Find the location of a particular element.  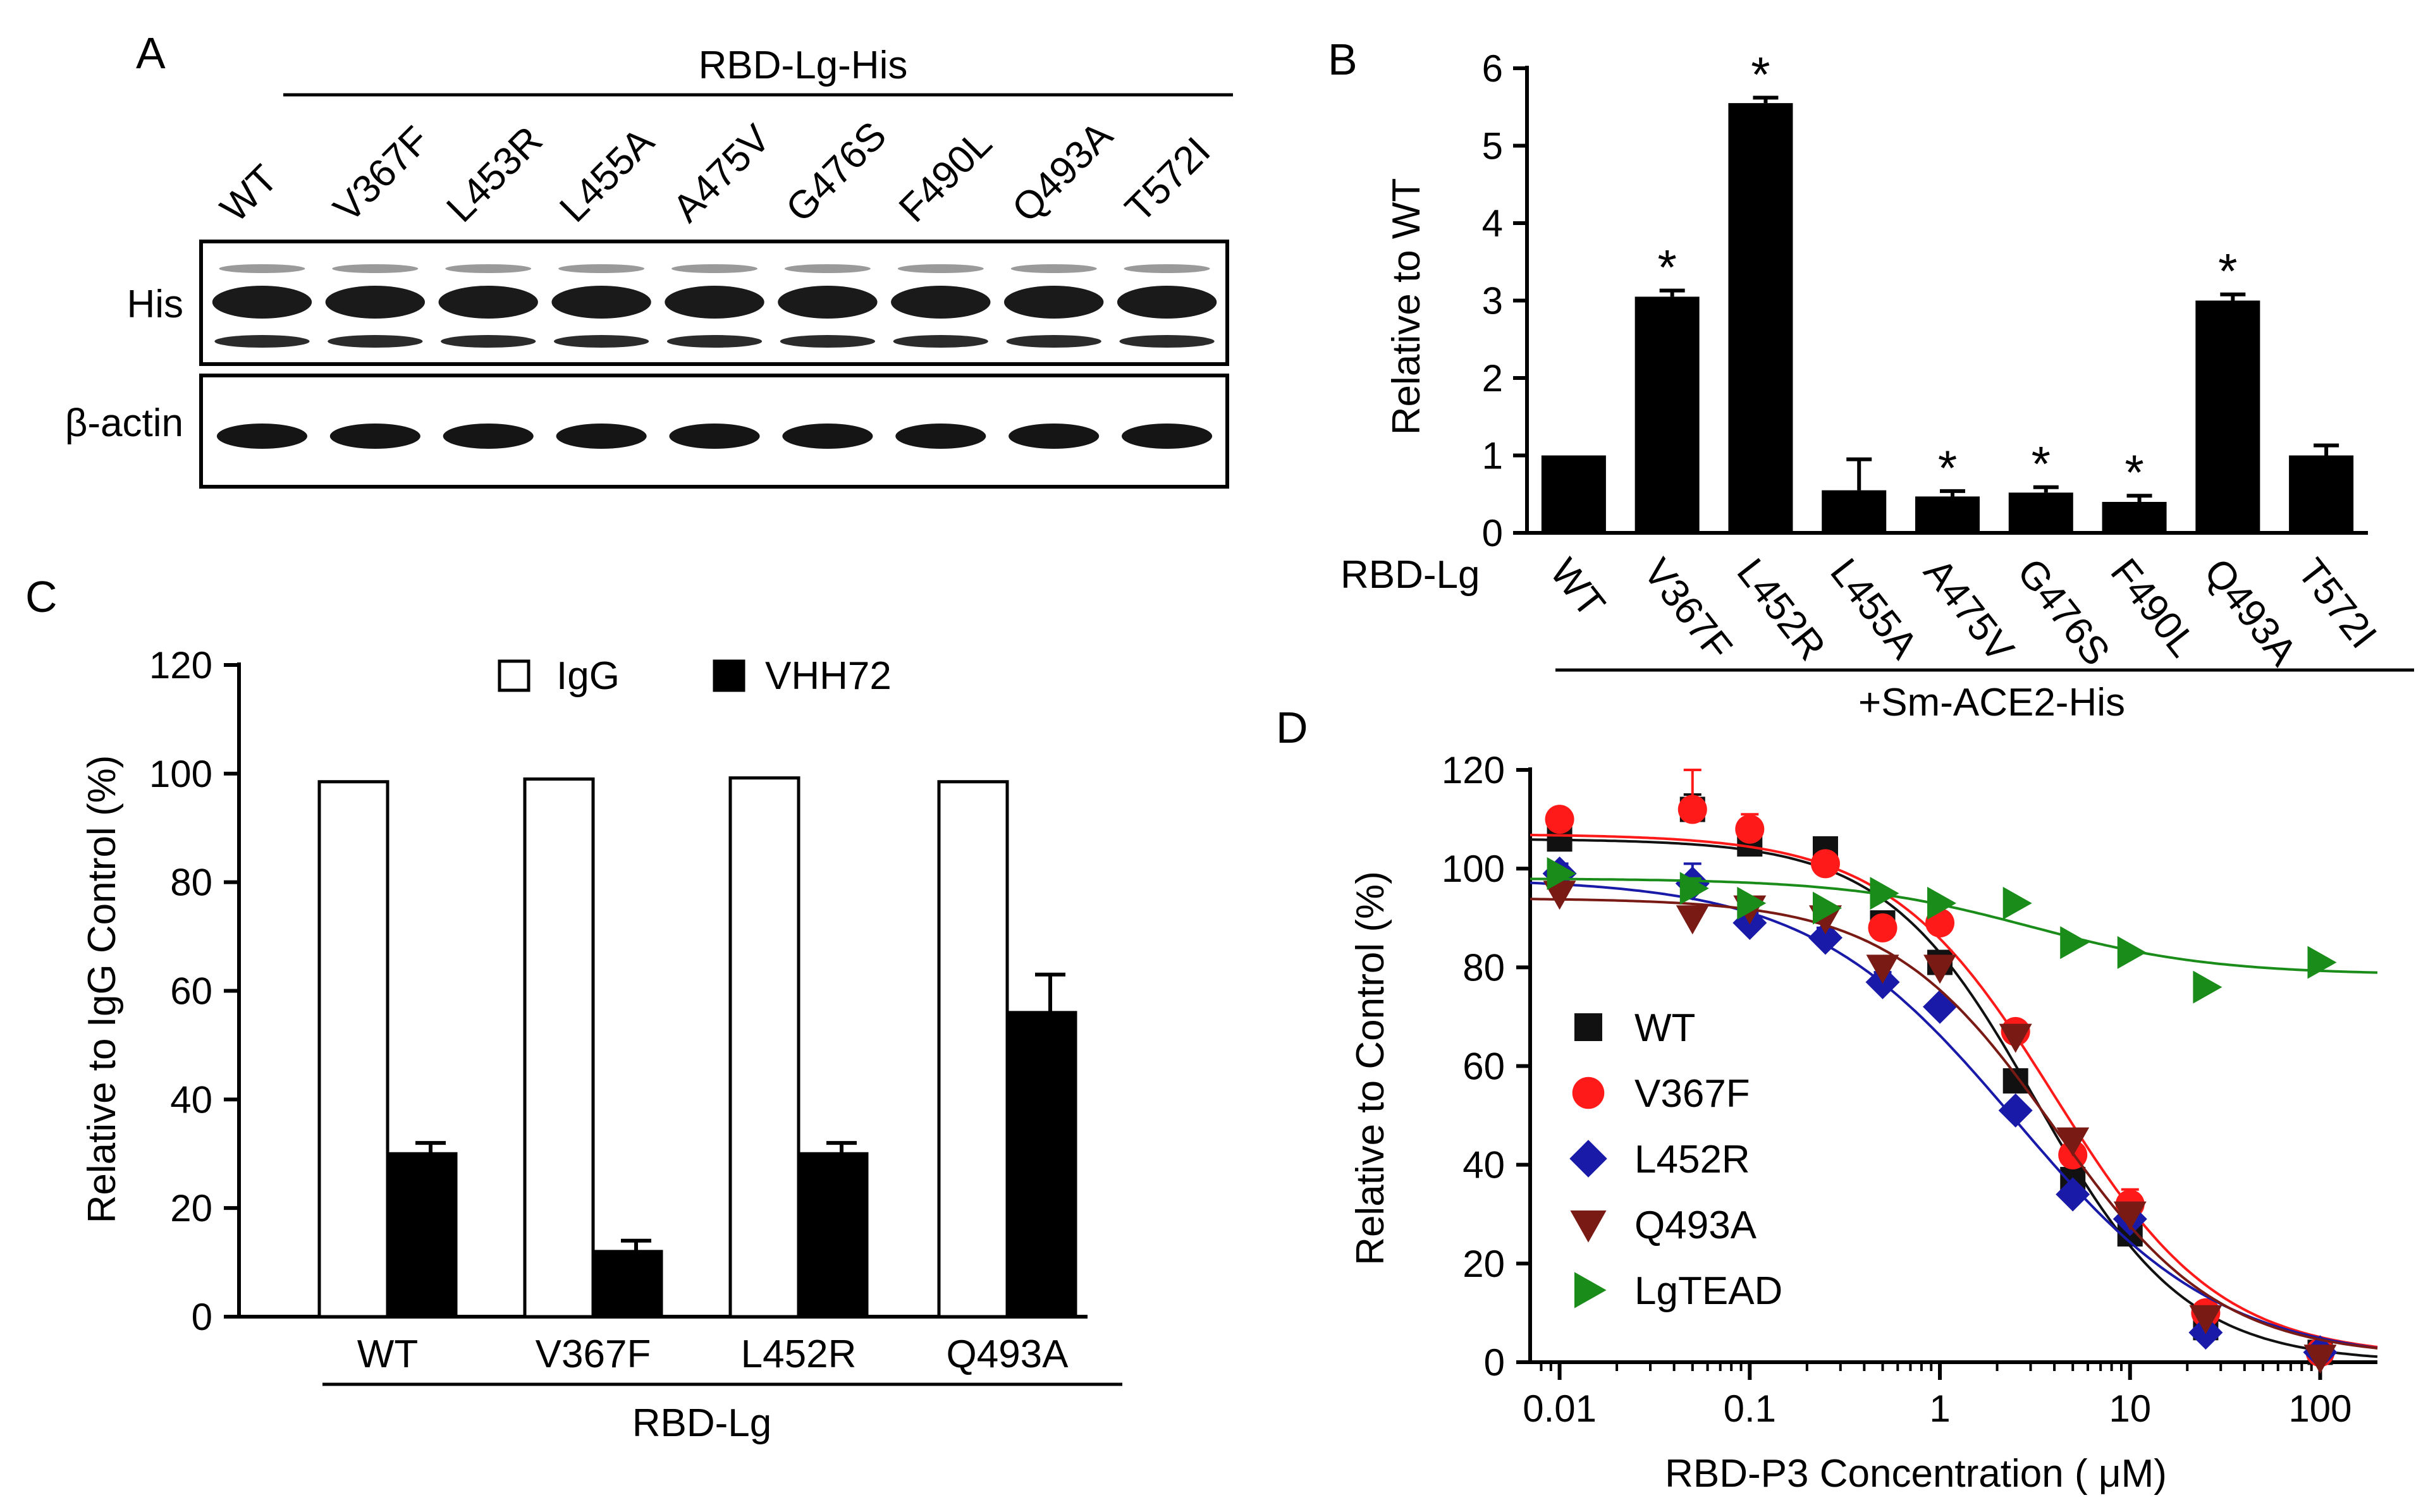

point-wt is located at coordinates (2015, 1081).